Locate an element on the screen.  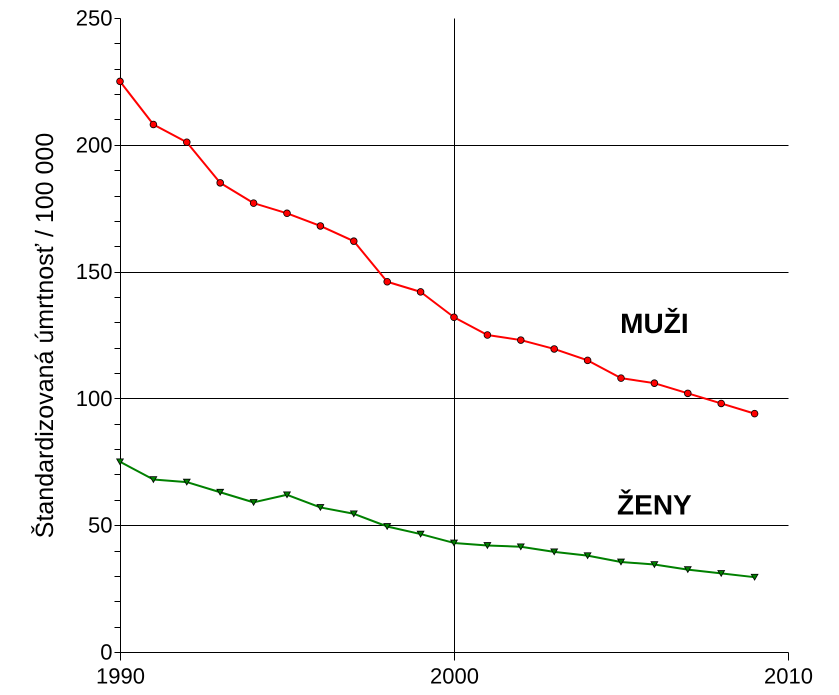
x-tick-label: 2010 is located at coordinates (788, 676).